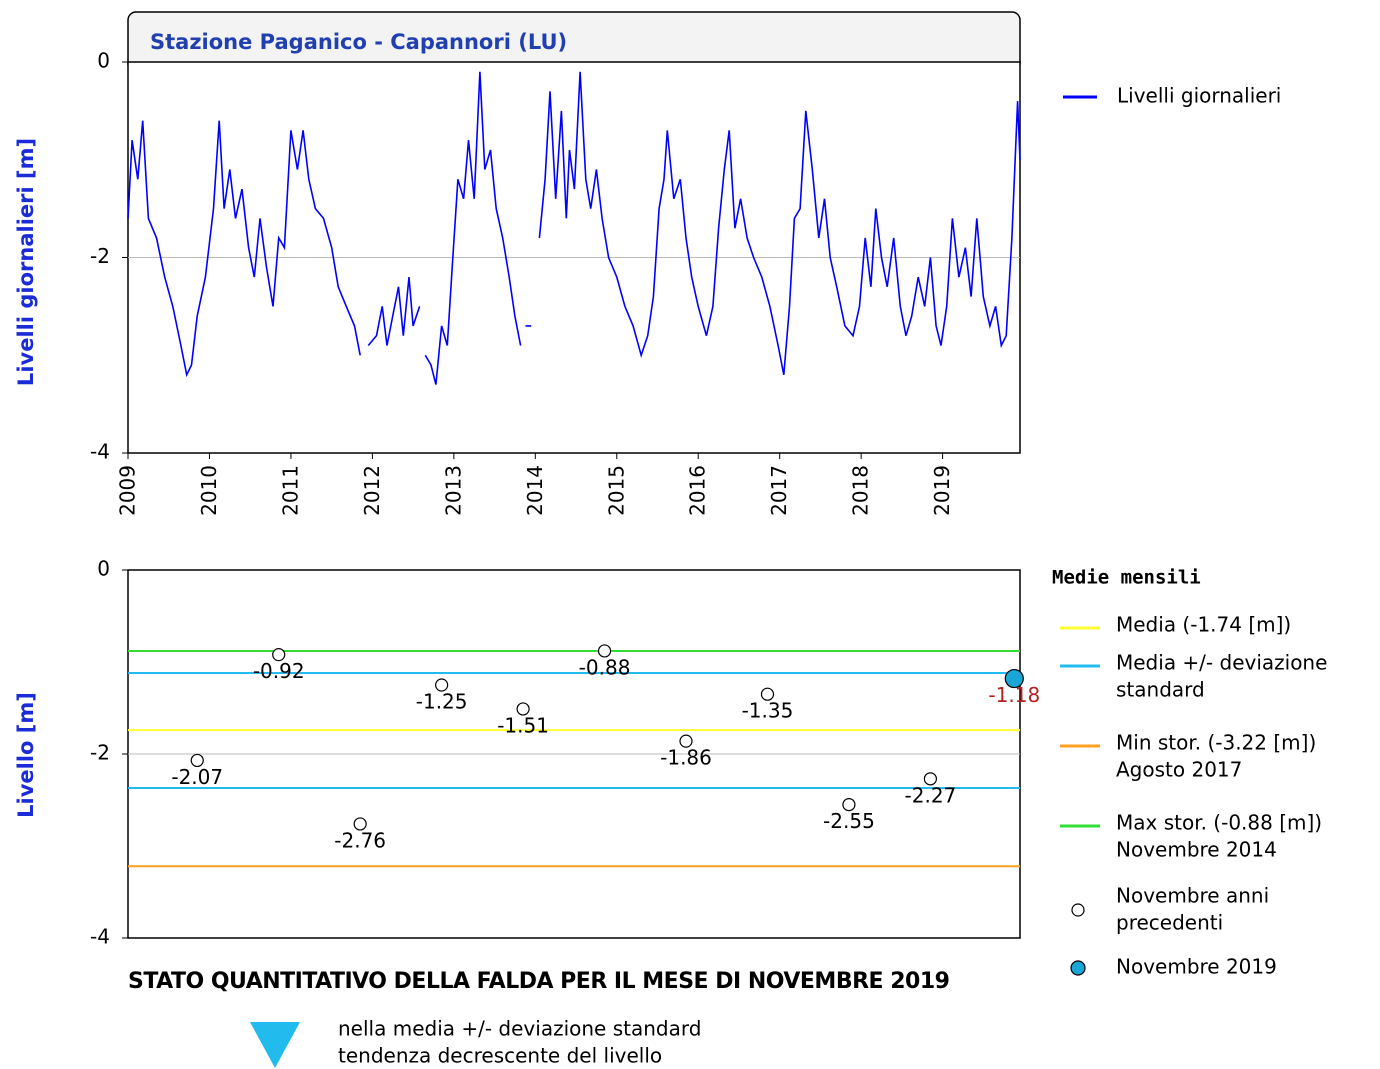 Image resolution: width=1380 pixels, height=1069 pixels. What do you see at coordinates (290, 490) in the screenshot?
I see `x-tick-label: 2011` at bounding box center [290, 490].